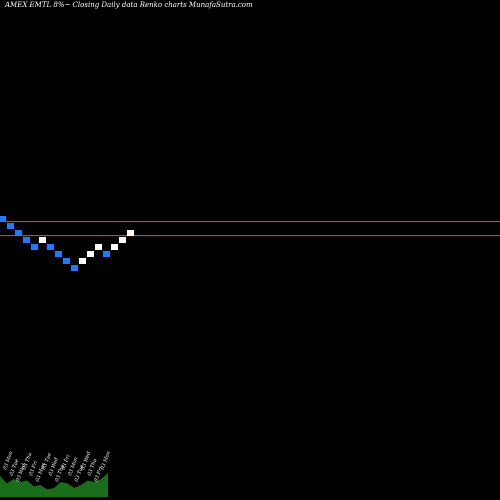 The width and height of the screenshot is (500, 500). What do you see at coordinates (106, 460) in the screenshot?
I see `date-label: 03 Mon` at bounding box center [106, 460].